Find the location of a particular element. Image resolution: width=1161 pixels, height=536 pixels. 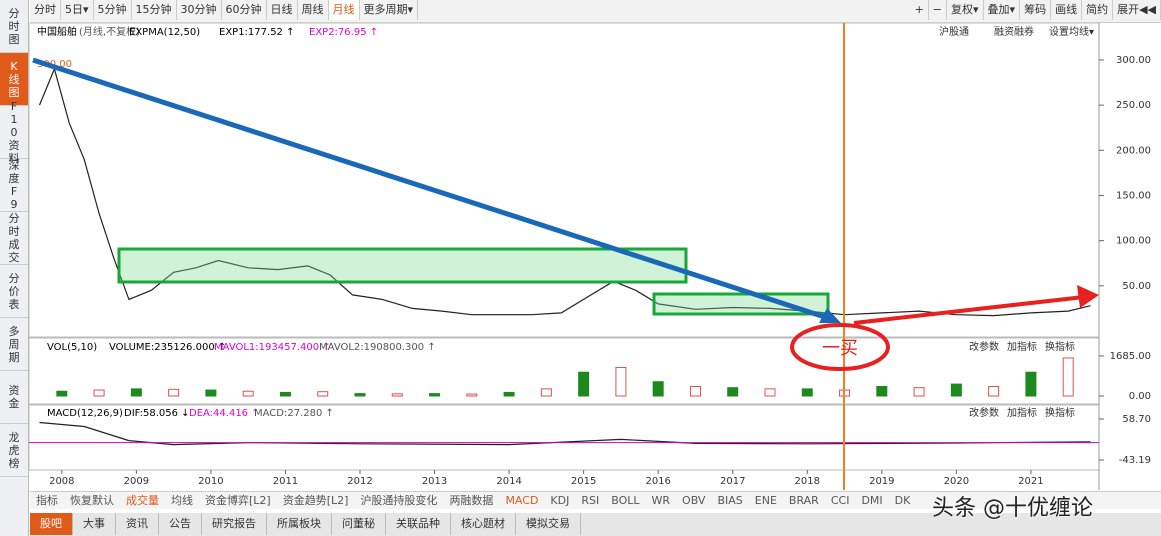

indicator-tab: BRAR is located at coordinates (803, 500).